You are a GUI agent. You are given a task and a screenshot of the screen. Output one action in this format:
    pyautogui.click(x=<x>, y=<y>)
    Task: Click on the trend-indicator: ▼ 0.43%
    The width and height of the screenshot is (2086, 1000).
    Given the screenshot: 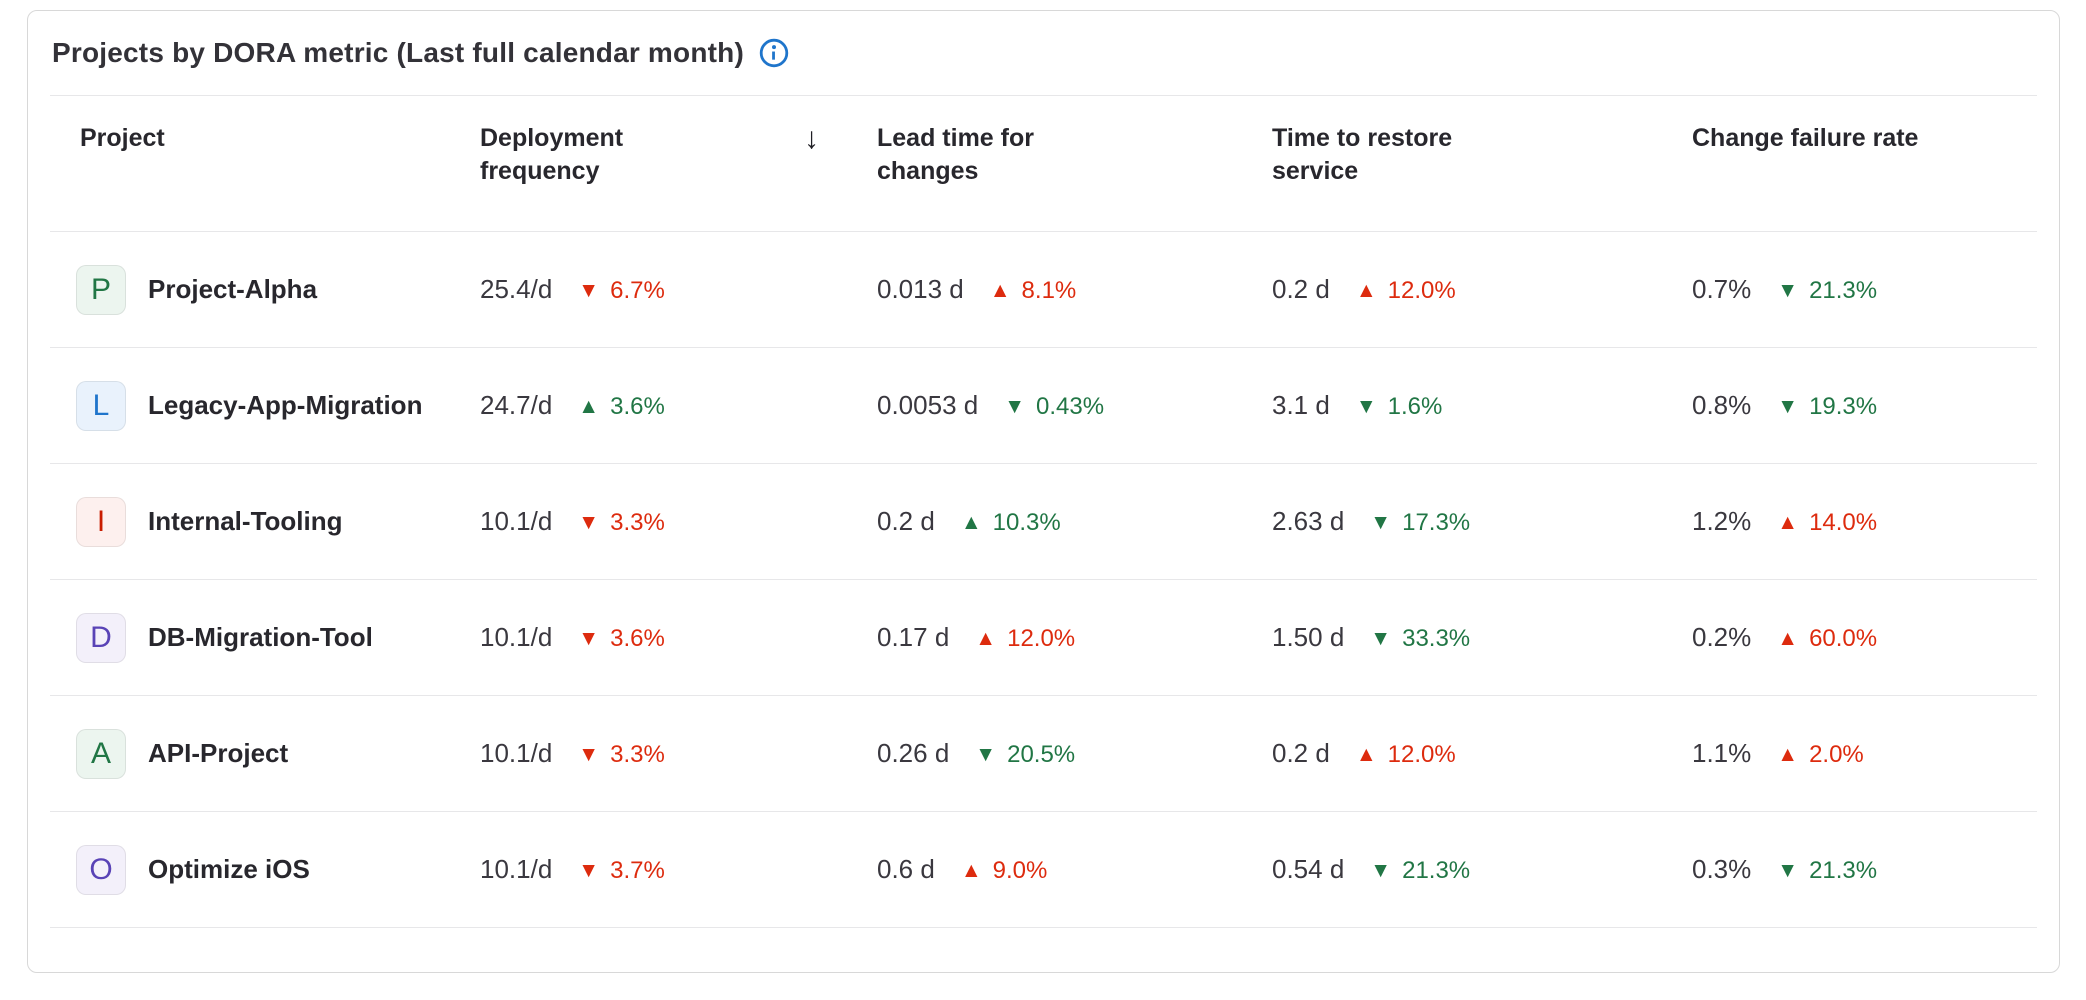 What is the action you would take?
    pyautogui.click(x=1054, y=407)
    